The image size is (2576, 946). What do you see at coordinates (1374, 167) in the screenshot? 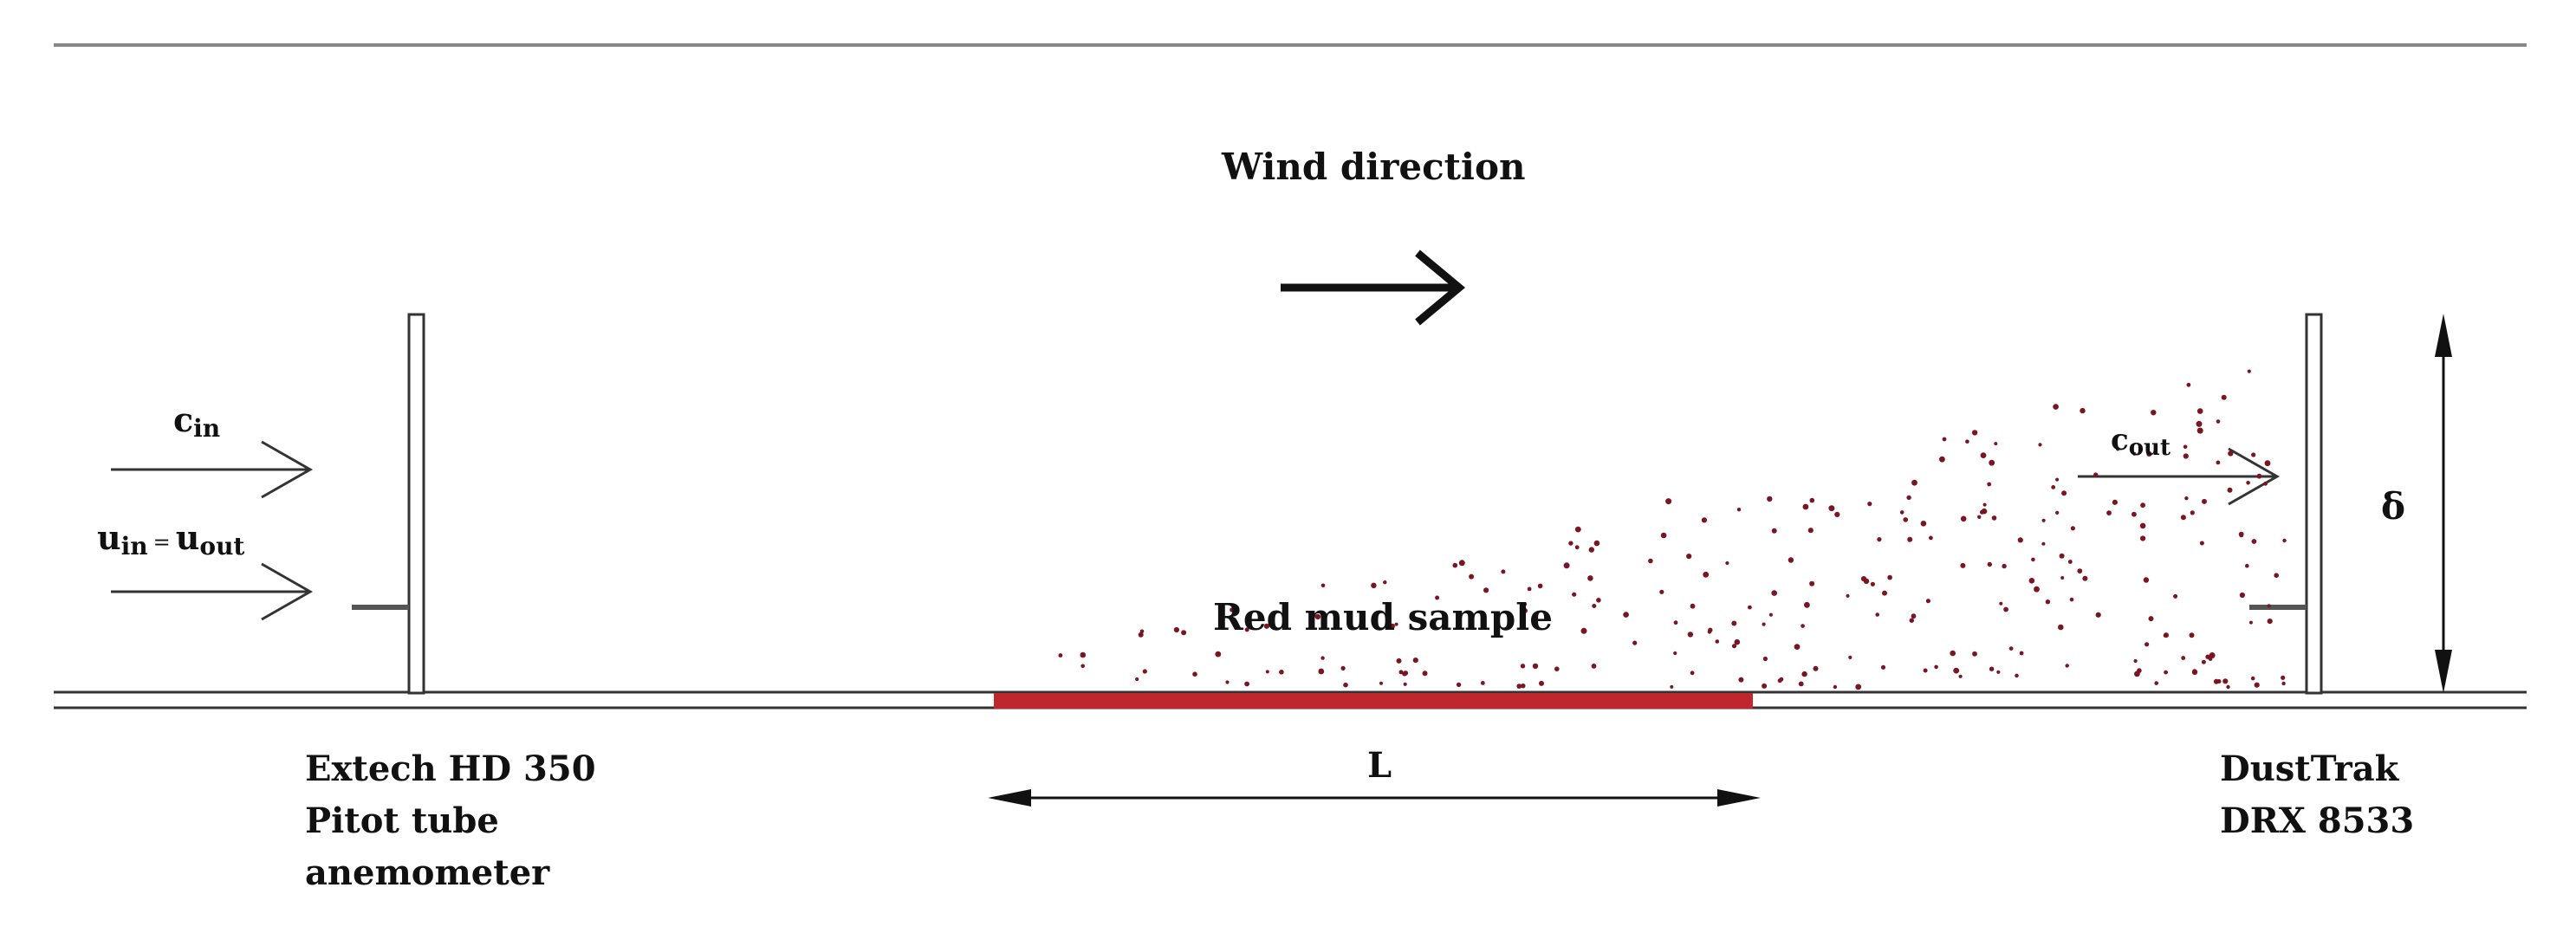
I see `wind-direction-label: Wind direction` at bounding box center [1374, 167].